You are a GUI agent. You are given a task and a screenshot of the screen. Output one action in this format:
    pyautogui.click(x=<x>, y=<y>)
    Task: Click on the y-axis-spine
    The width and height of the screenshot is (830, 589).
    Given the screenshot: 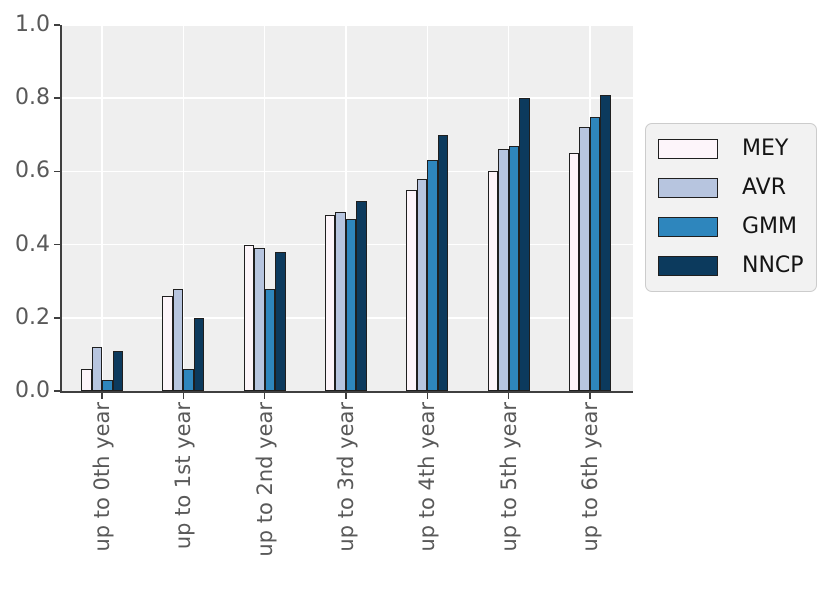 What is the action you would take?
    pyautogui.click(x=61, y=209)
    